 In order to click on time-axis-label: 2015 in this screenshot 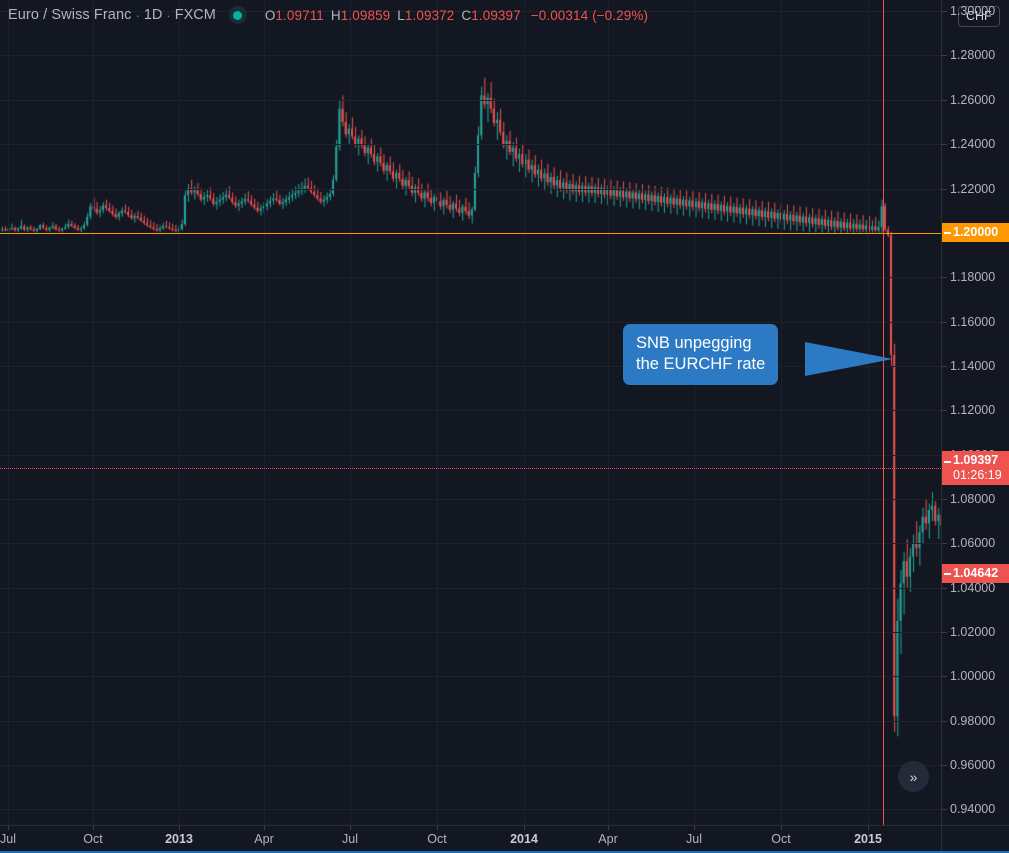, I will do `click(868, 839)`.